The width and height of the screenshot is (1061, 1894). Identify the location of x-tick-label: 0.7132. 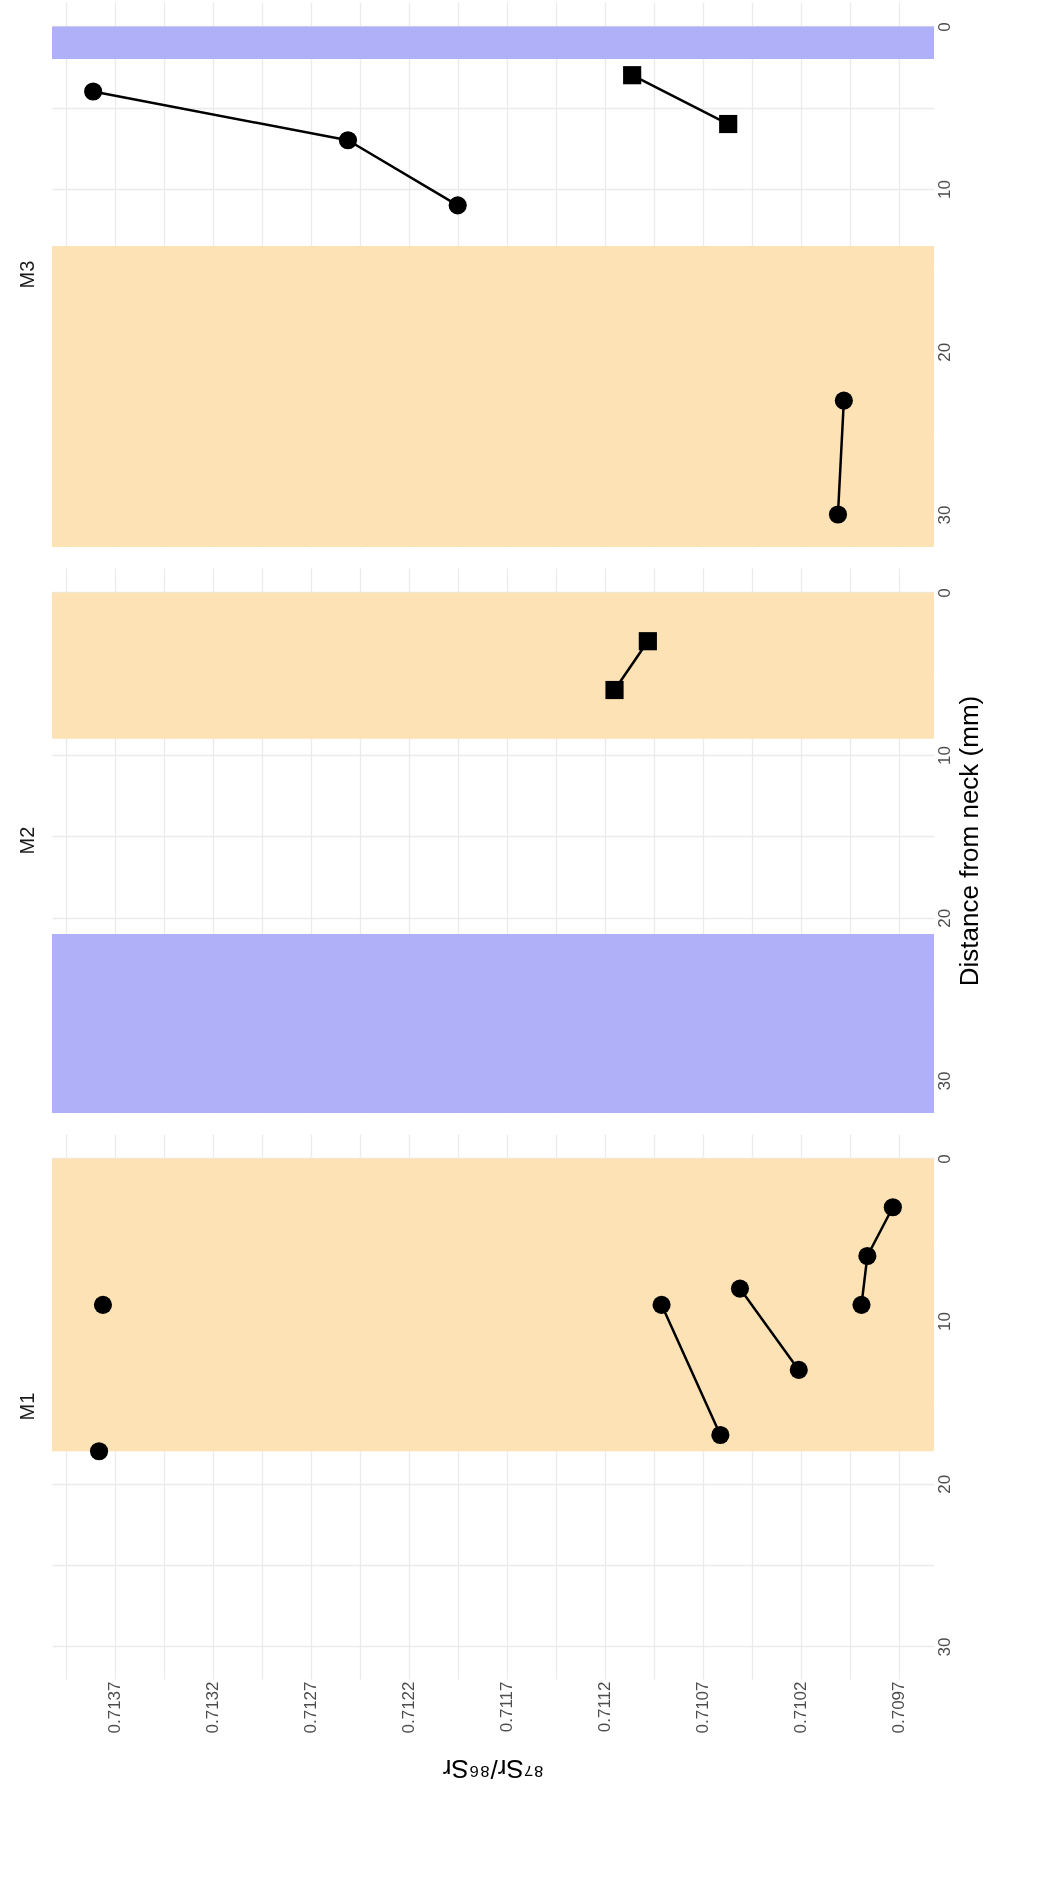
(213, 1707).